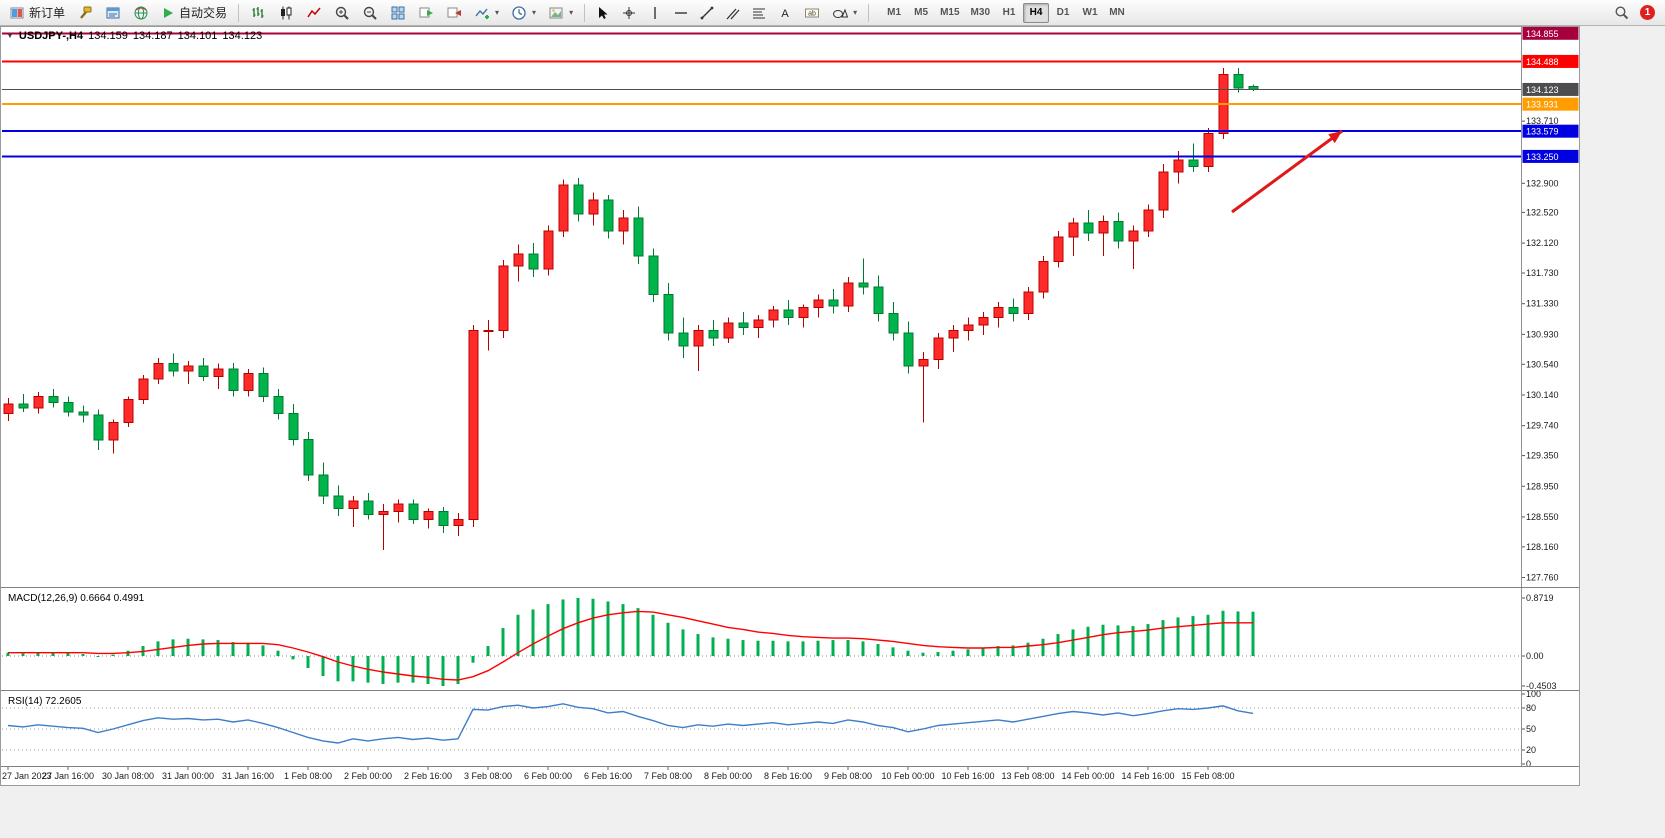  What do you see at coordinates (759, 13) in the screenshot?
I see `fibonacci-button` at bounding box center [759, 13].